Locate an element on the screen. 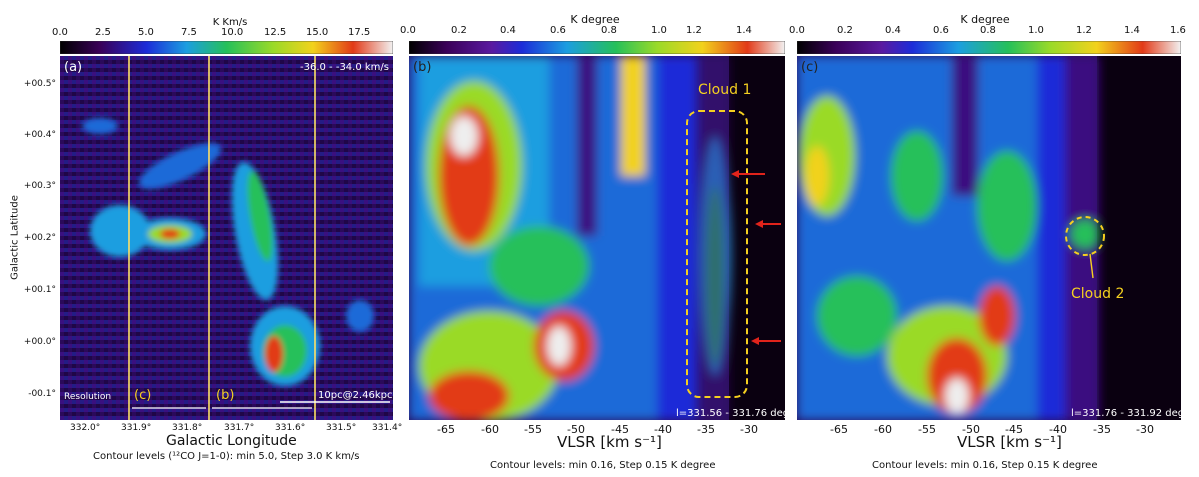  tick: 331.4° is located at coordinates (387, 428).